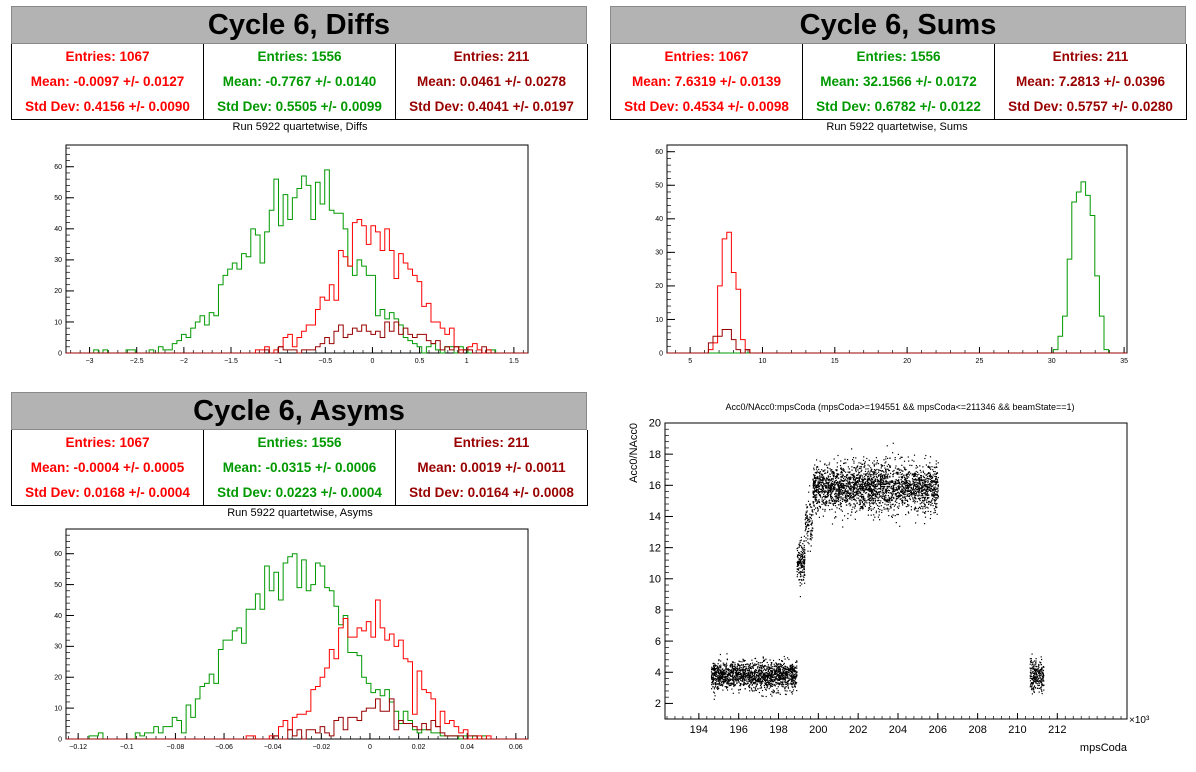 Image resolution: width=1196 pixels, height=772 pixels. Describe the element at coordinates (467, 361) in the screenshot. I see `x-tick-label: 1` at that location.